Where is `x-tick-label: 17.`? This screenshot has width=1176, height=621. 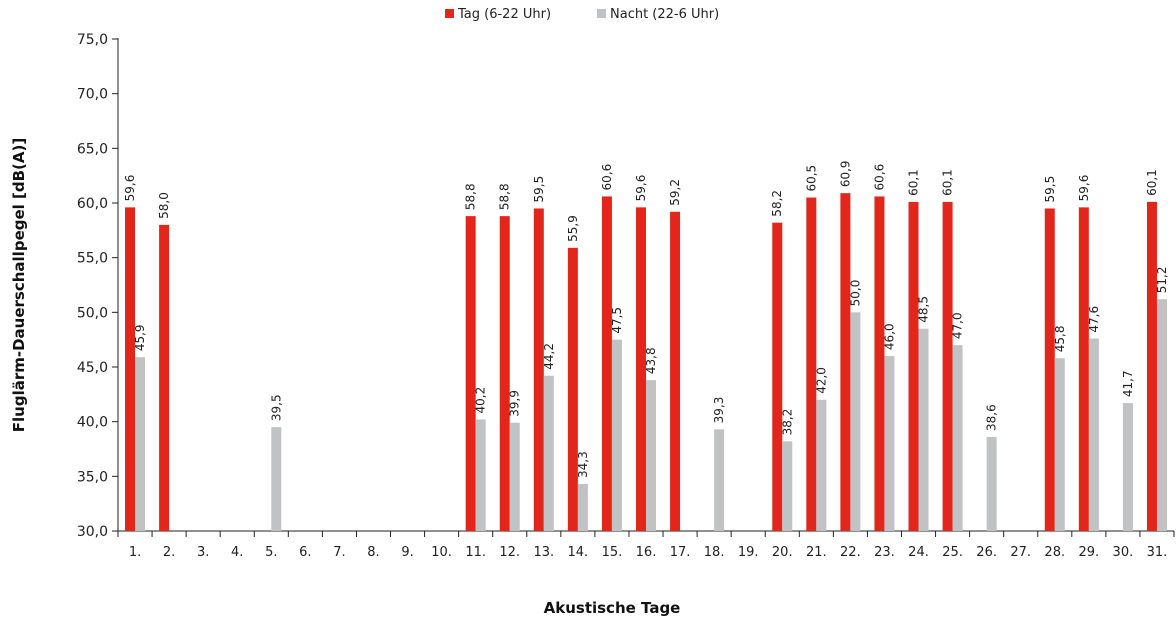 x-tick-label: 17. is located at coordinates (680, 552).